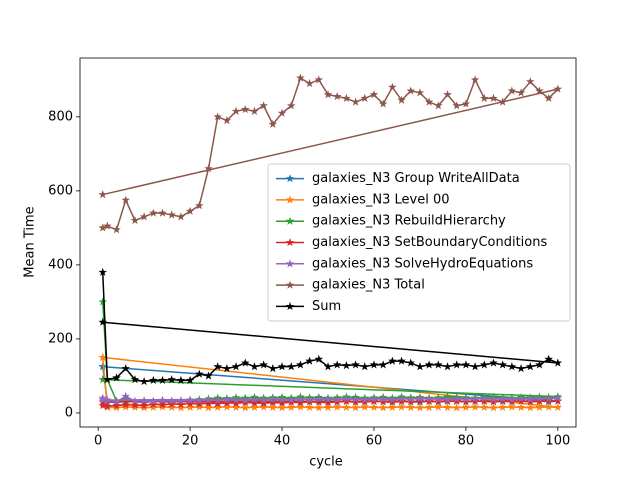  Describe the element at coordinates (326, 462) in the screenshot. I see `x-axis-label: cycle` at that location.